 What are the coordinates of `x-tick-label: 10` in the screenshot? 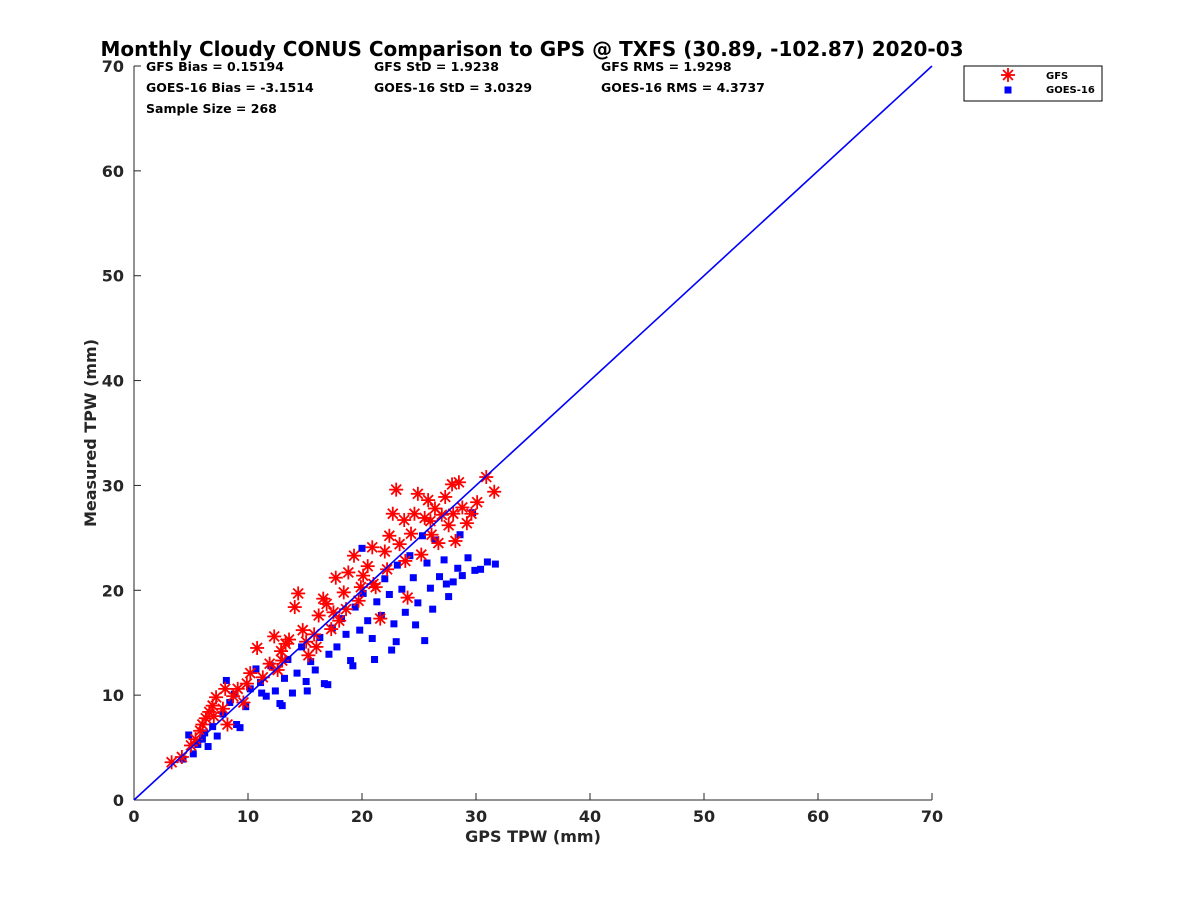 It's located at (248, 816).